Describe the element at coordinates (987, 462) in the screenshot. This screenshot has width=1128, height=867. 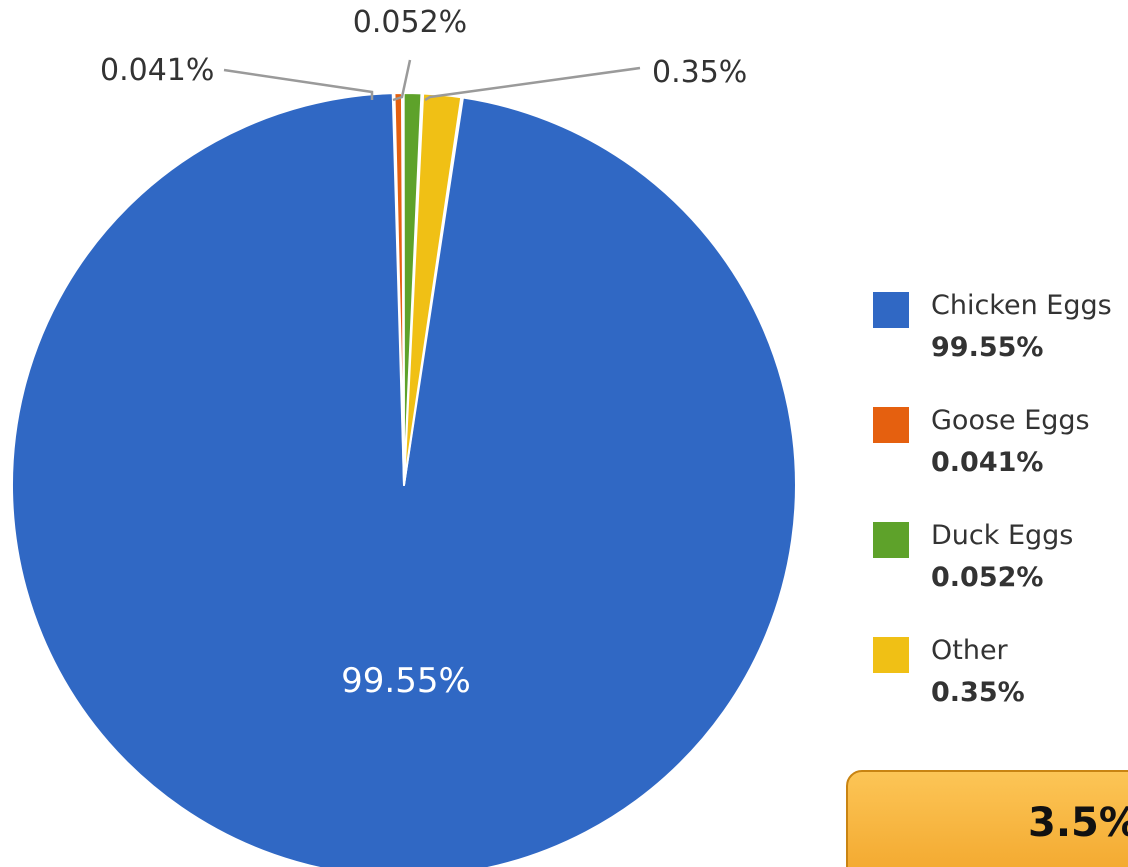
I see `legend-value: 0.041%` at that location.